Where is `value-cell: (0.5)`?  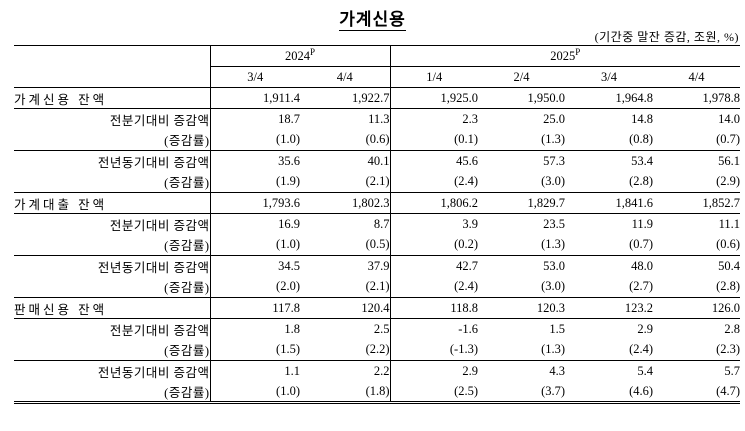
value-cell: (0.5) is located at coordinates (345, 245).